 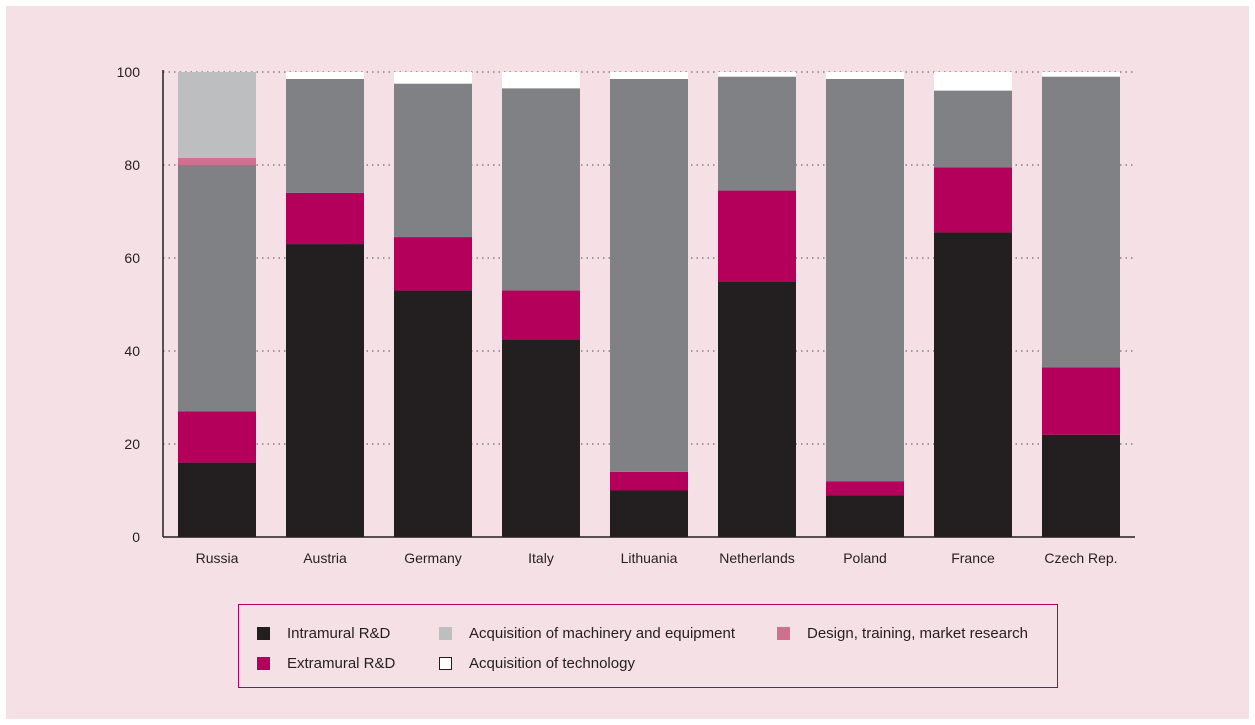 I want to click on legend-item-extramural: Extramural R&D, so click(x=326, y=663).